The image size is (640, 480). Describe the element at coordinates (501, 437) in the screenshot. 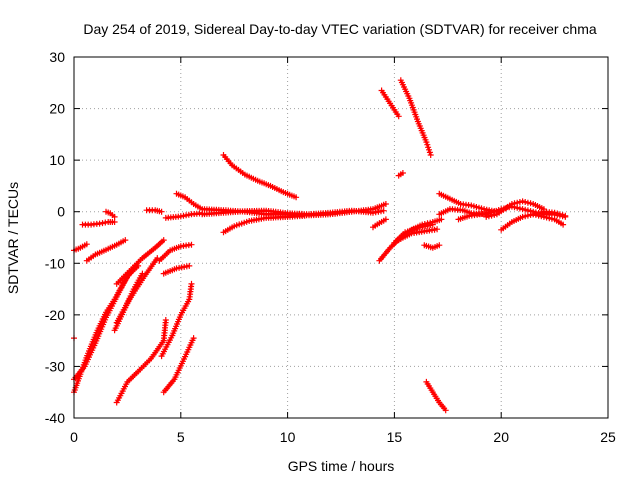

I see `x-tick-label: 20` at that location.